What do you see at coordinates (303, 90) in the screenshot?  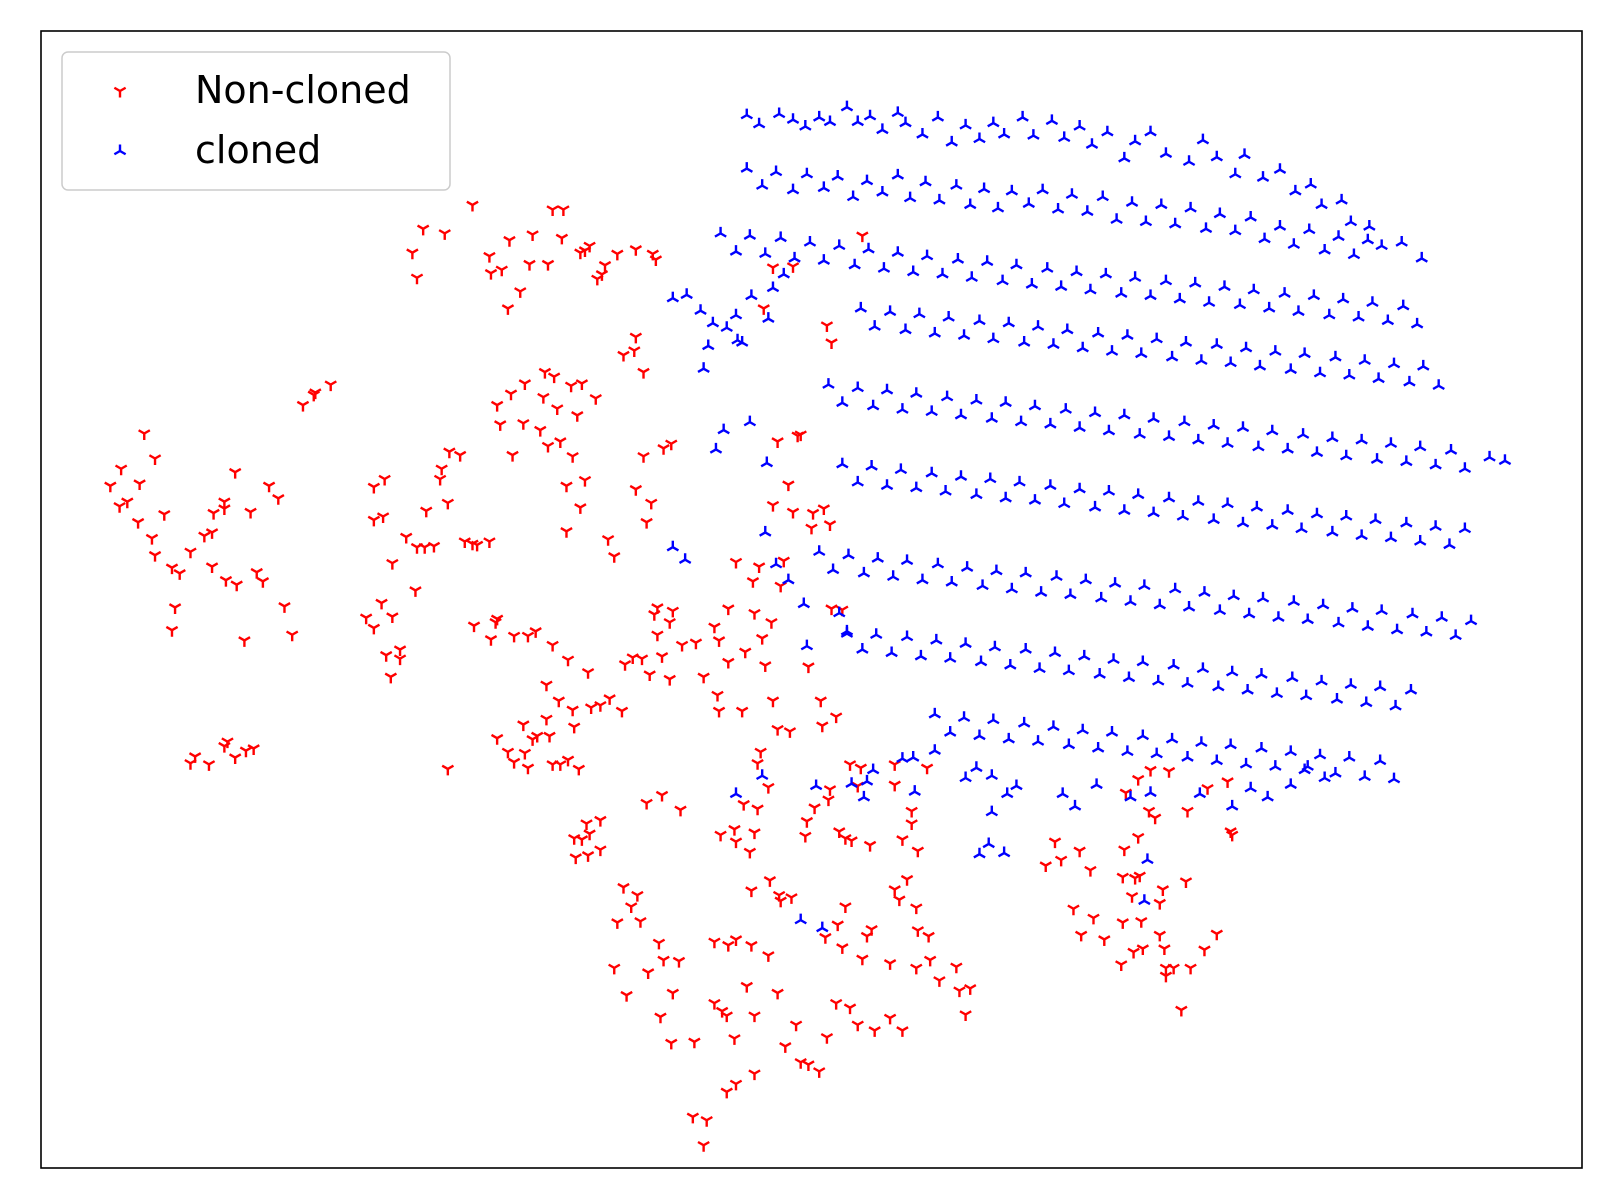 I see `legend-label-0: Non-cloned` at bounding box center [303, 90].